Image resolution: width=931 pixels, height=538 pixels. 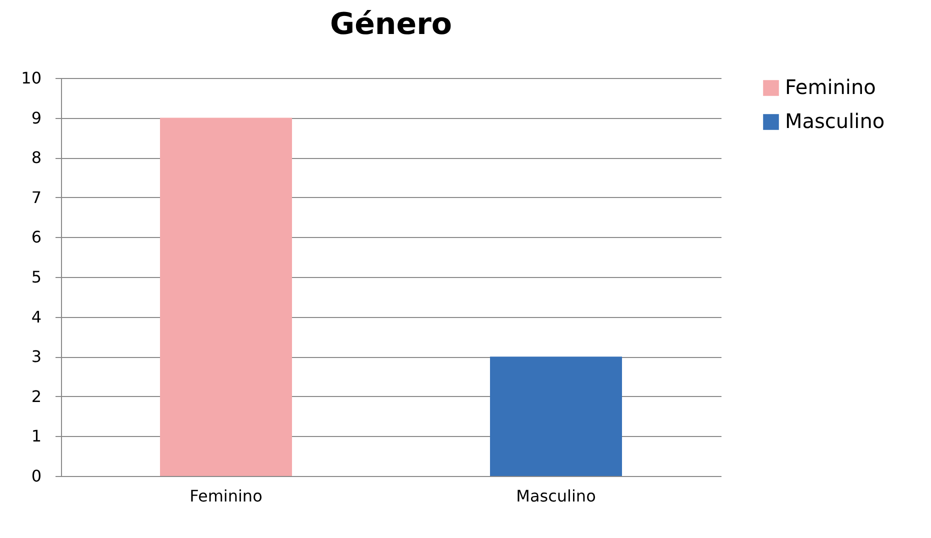 I want to click on chart-title: Género, so click(x=391, y=24).